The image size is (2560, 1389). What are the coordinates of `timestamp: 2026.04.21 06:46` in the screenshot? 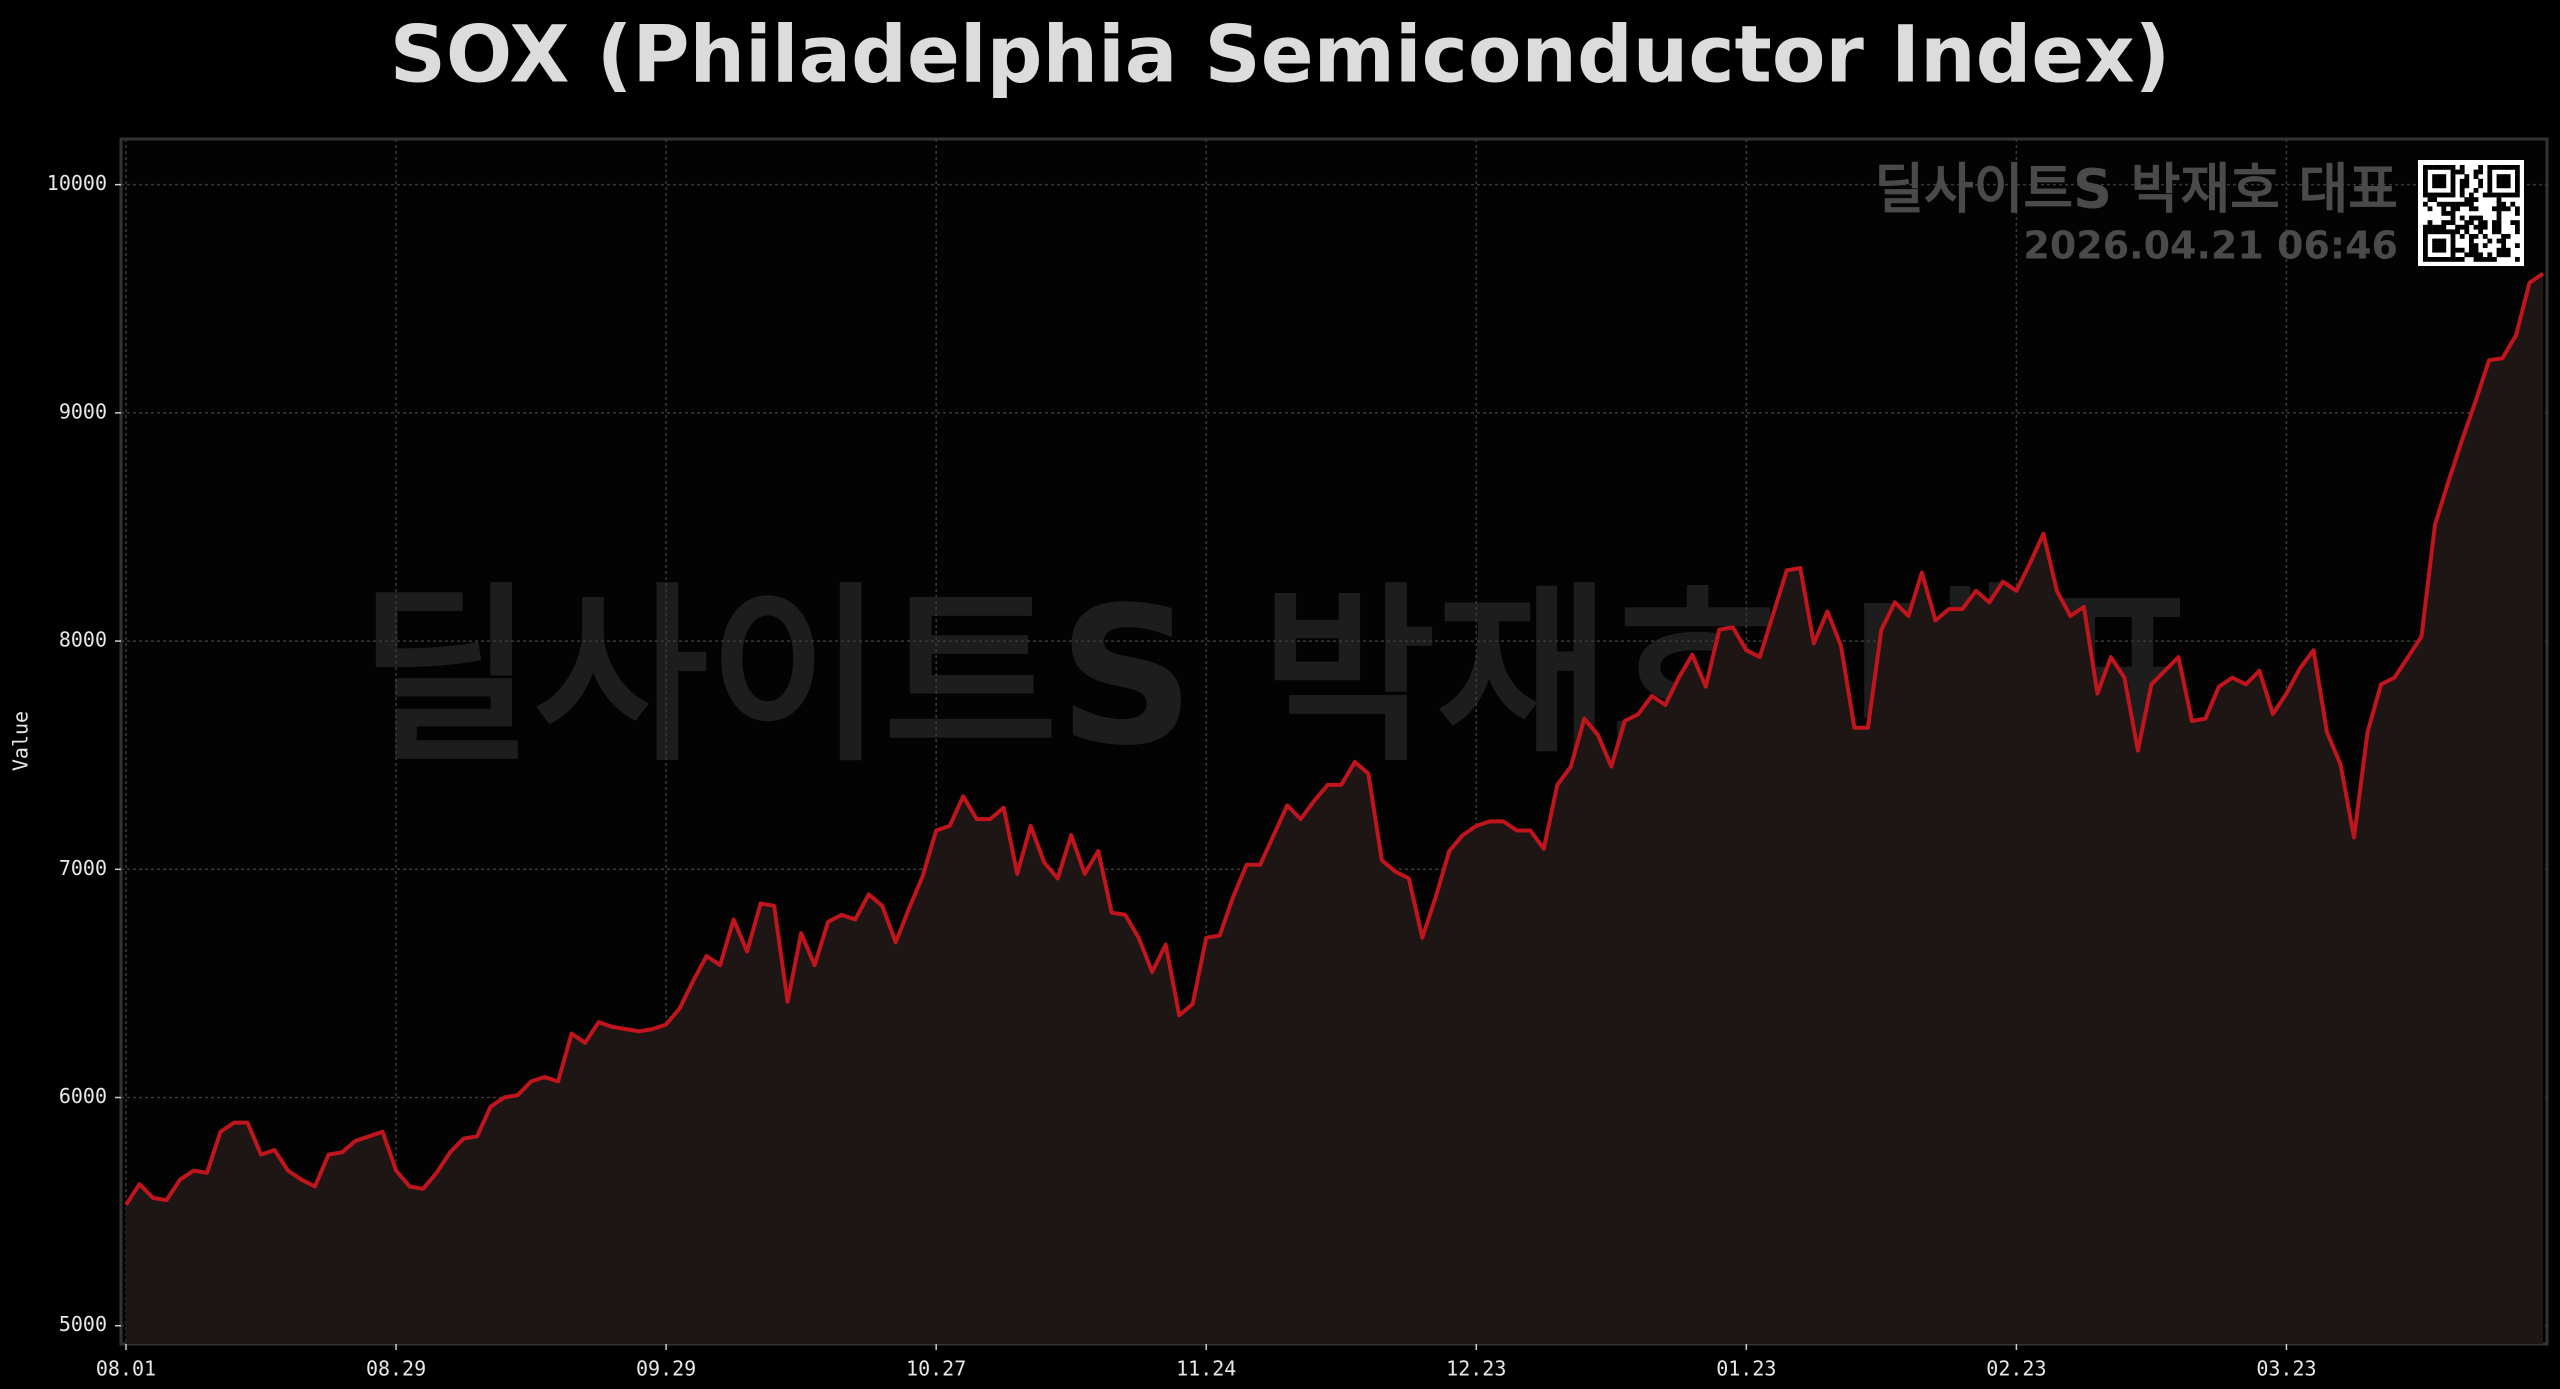 It's located at (2210, 246).